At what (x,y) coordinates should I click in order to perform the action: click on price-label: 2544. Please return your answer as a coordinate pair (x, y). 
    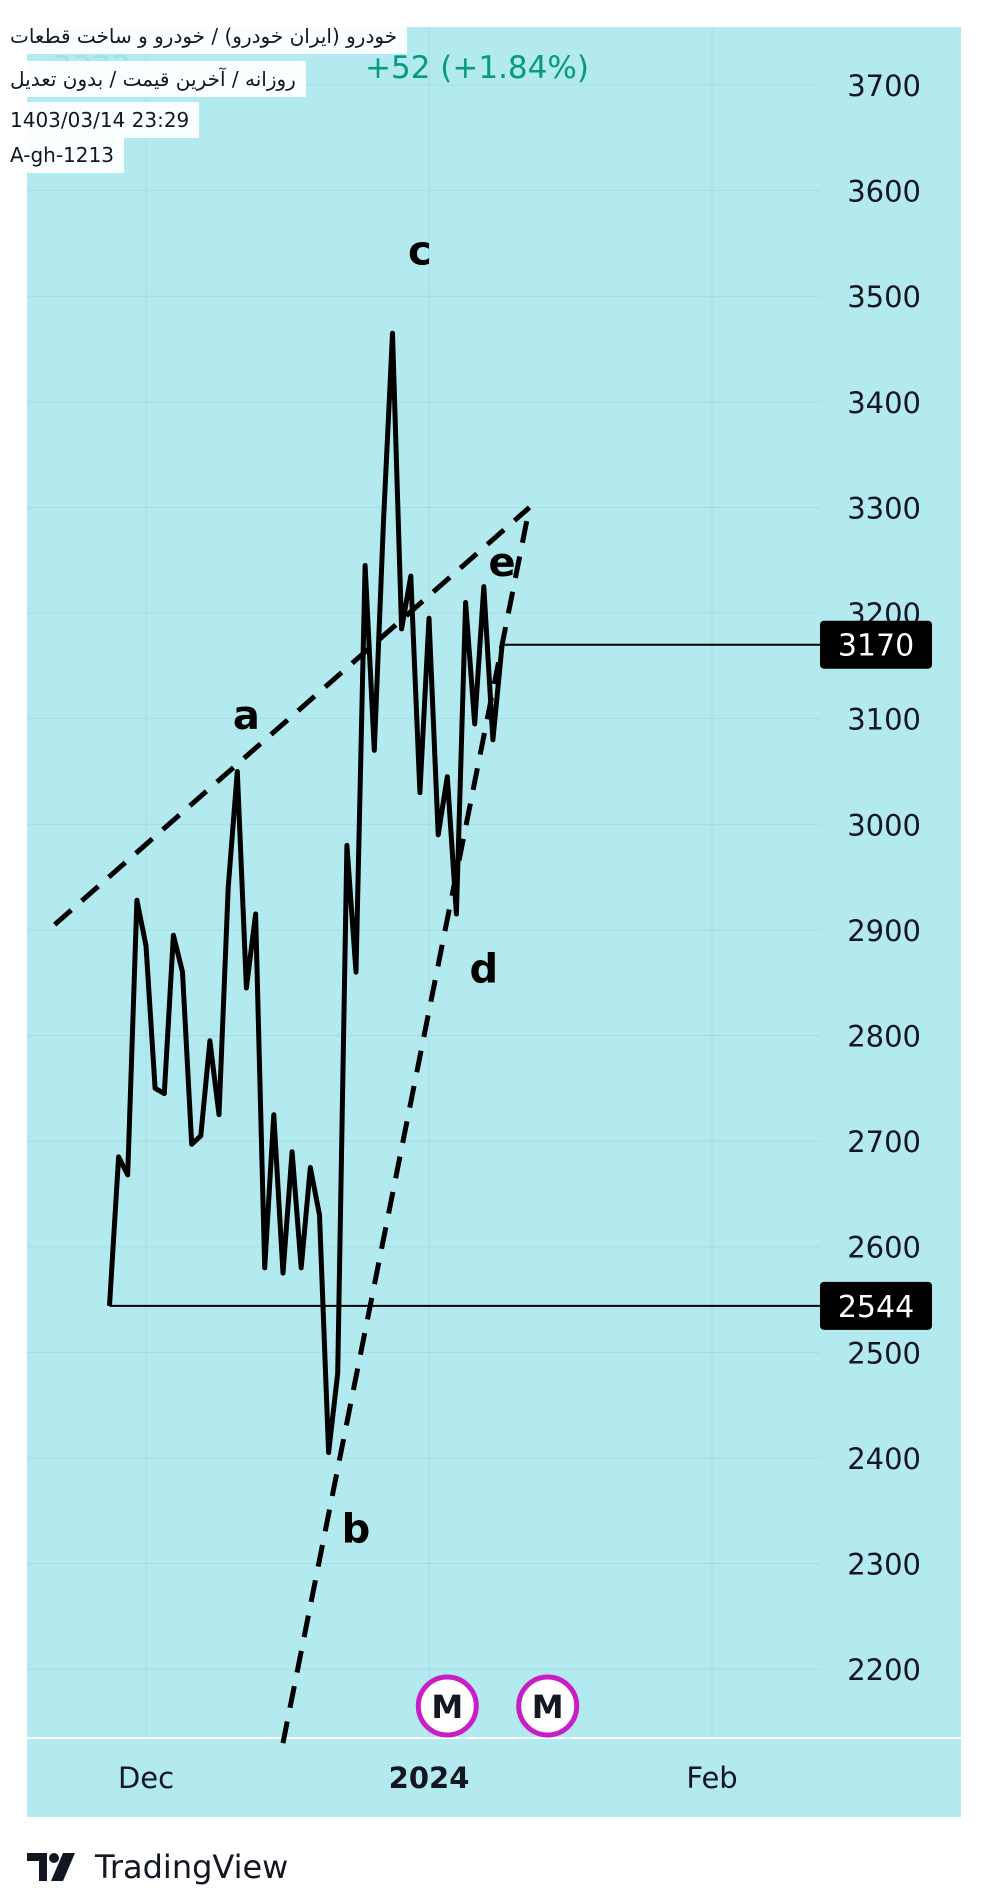
    Looking at the image, I should click on (876, 1307).